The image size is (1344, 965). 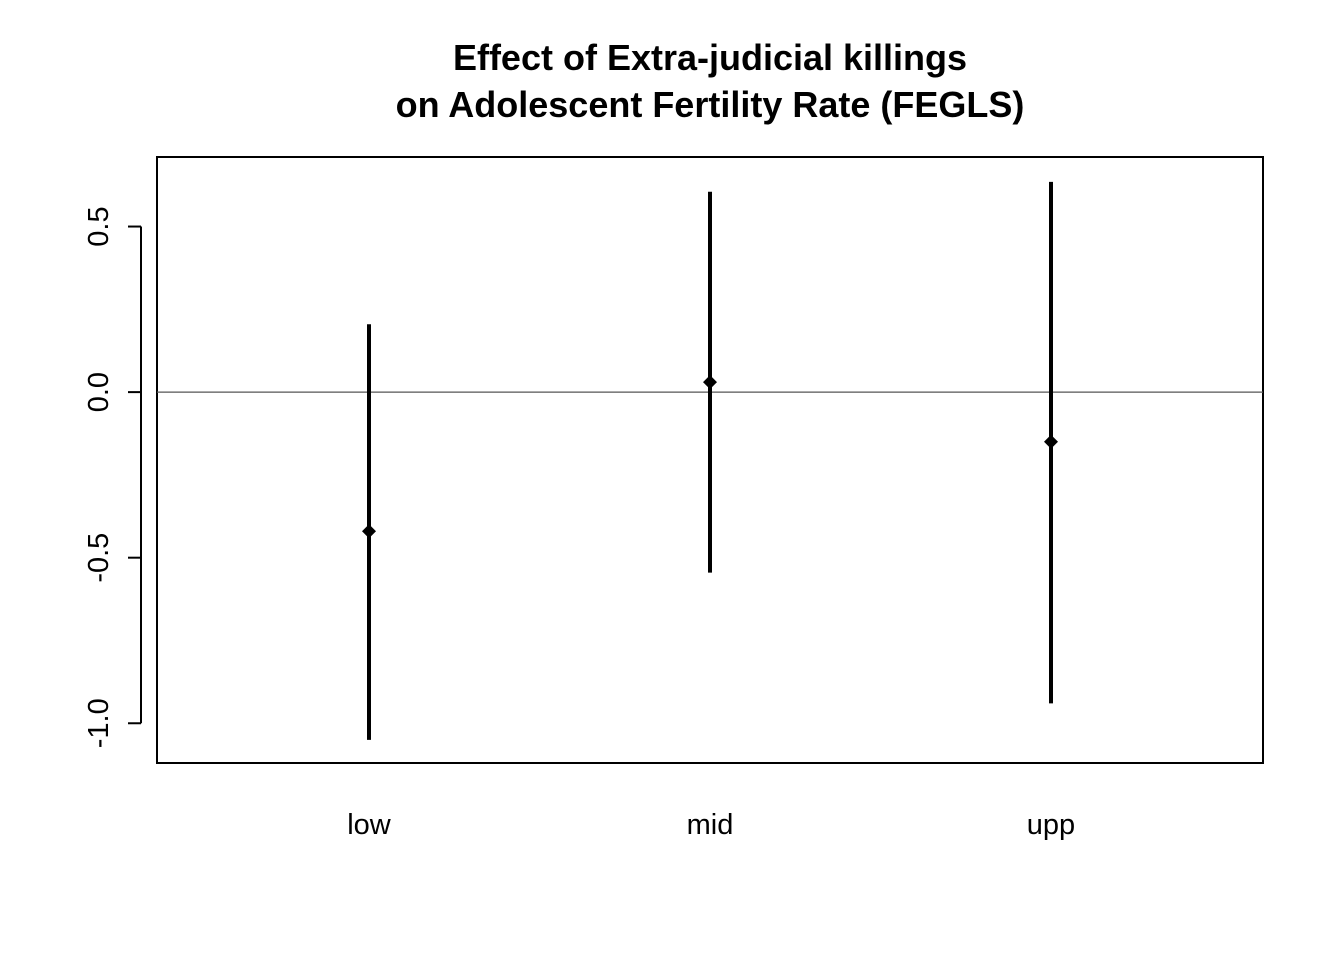 I want to click on point-estimate-mid, so click(x=710, y=382).